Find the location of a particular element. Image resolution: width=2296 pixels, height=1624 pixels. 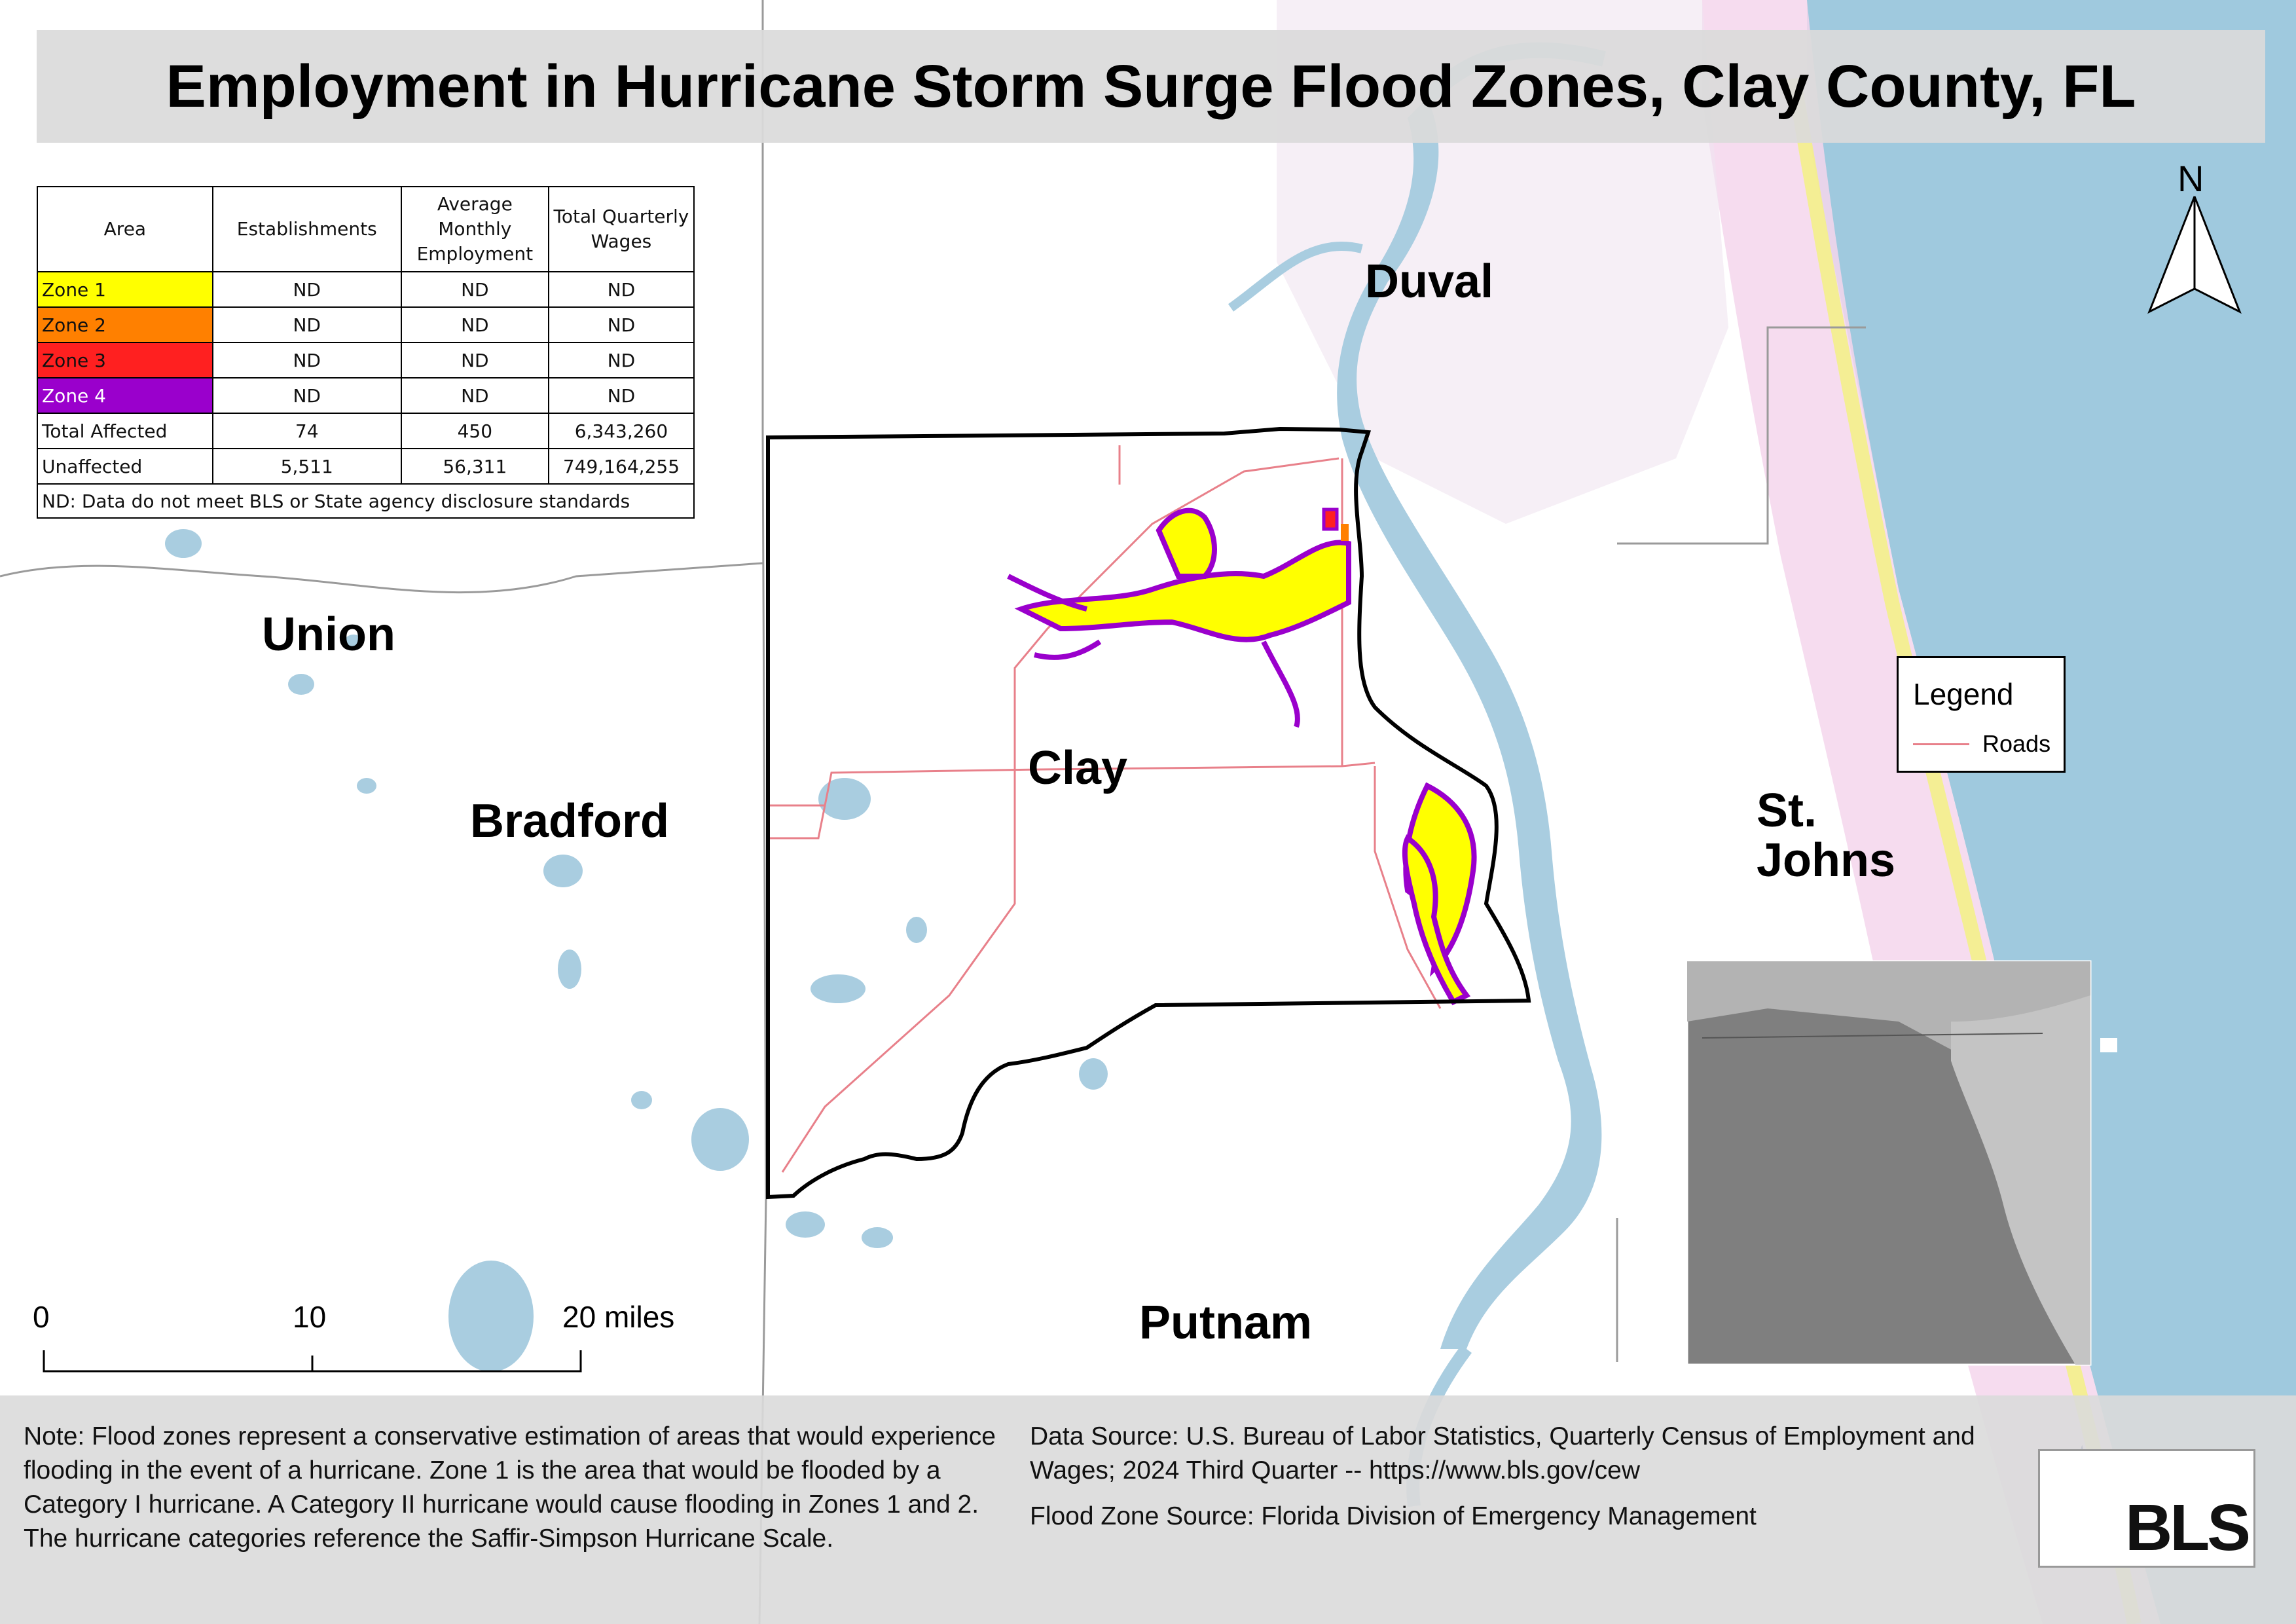

table-cell: 450 is located at coordinates (474, 431).